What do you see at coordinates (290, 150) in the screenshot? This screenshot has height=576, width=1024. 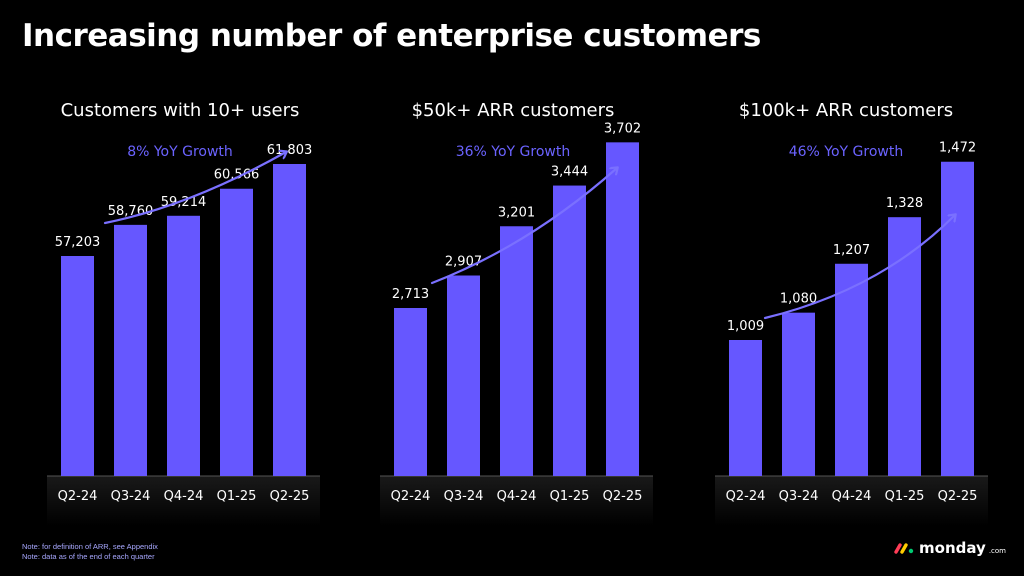 I see `value-label: 61,803` at bounding box center [290, 150].